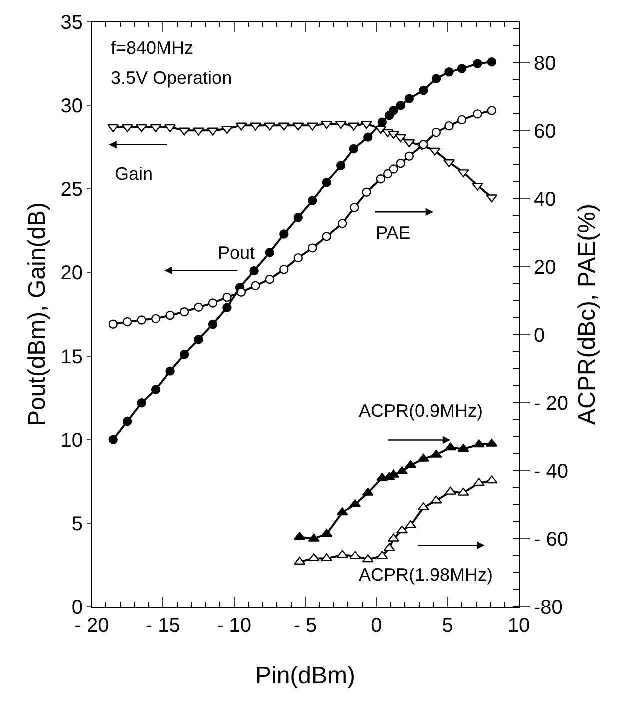 This screenshot has width=618, height=704. I want to click on annotation: Gain, so click(134, 174).